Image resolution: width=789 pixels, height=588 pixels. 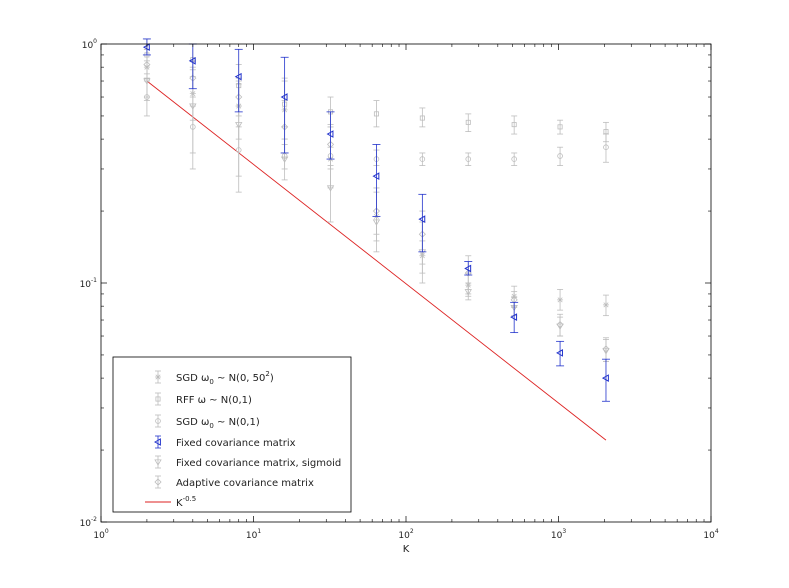 I want to click on x-tick-exponent: 3, so click(x=564, y=531).